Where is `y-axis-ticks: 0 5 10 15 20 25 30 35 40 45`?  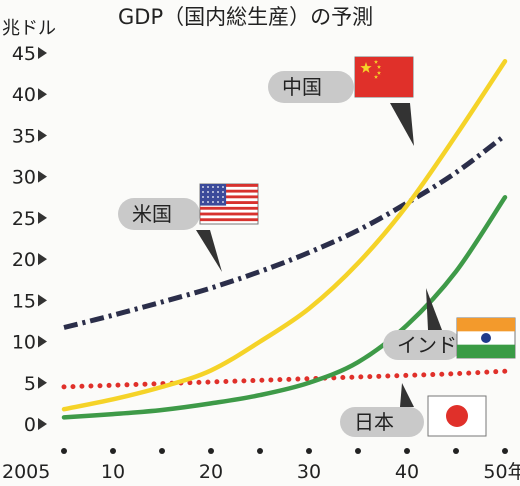
y-axis-ticks: 0 5 10 15 20 25 30 35 40 45 is located at coordinates (29, 239).